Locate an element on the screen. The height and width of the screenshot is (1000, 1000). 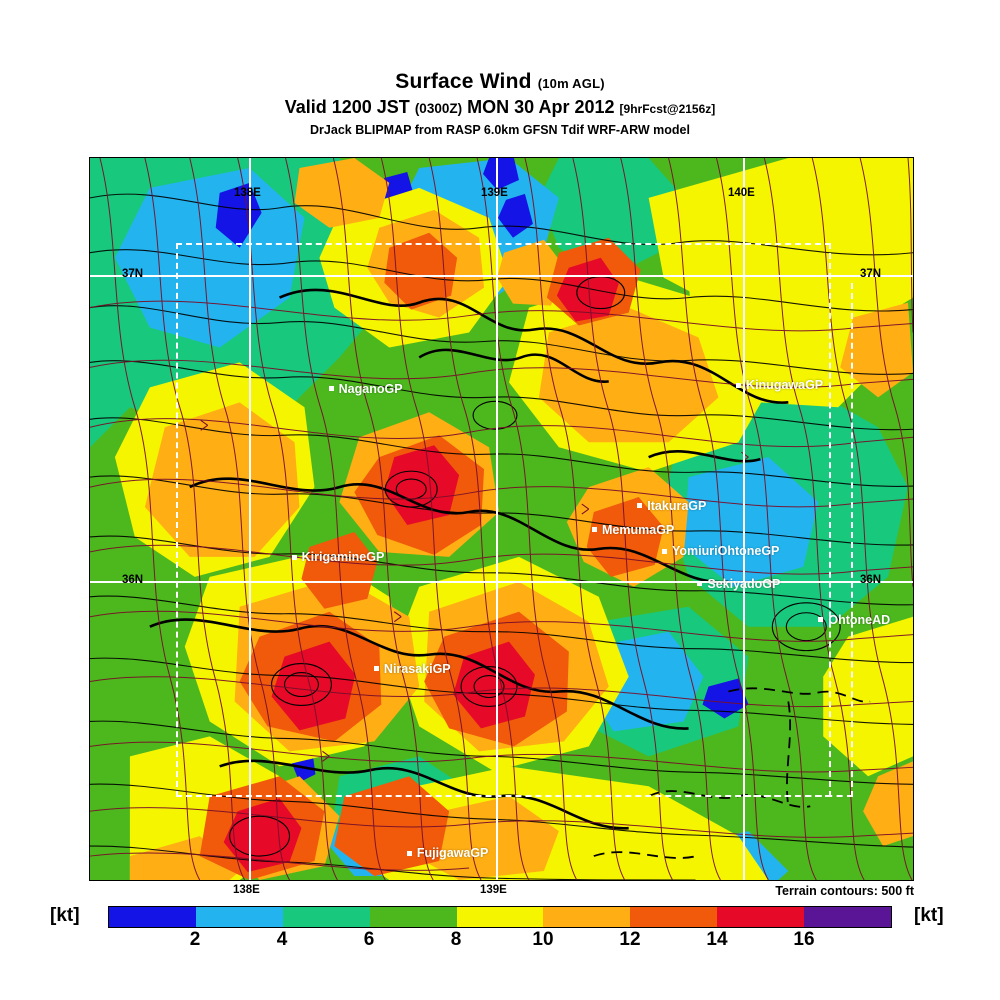
lat-label-36N-right: 36N is located at coordinates (871, 580).